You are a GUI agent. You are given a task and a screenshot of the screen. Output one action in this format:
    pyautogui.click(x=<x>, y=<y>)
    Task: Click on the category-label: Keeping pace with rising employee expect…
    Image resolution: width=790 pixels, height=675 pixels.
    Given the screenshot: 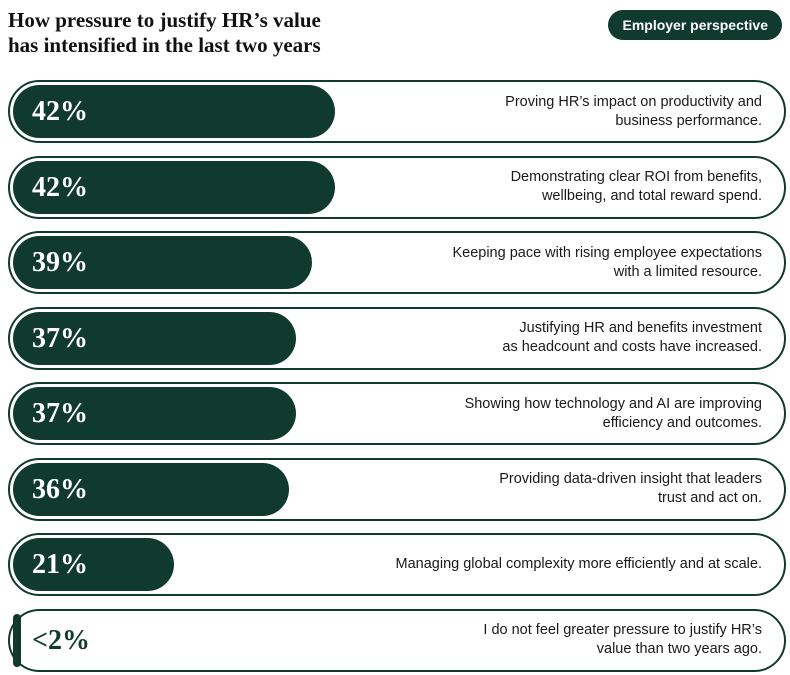 What is the action you would take?
    pyautogui.click(x=607, y=262)
    